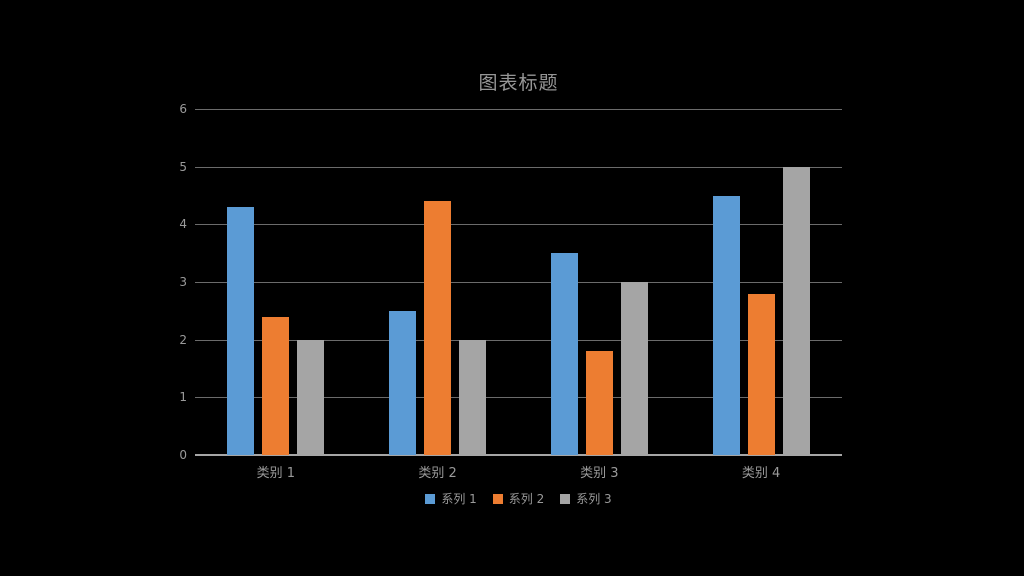 This screenshot has width=1024, height=576. What do you see at coordinates (183, 224) in the screenshot?
I see `y-tick-label-4: 4` at bounding box center [183, 224].